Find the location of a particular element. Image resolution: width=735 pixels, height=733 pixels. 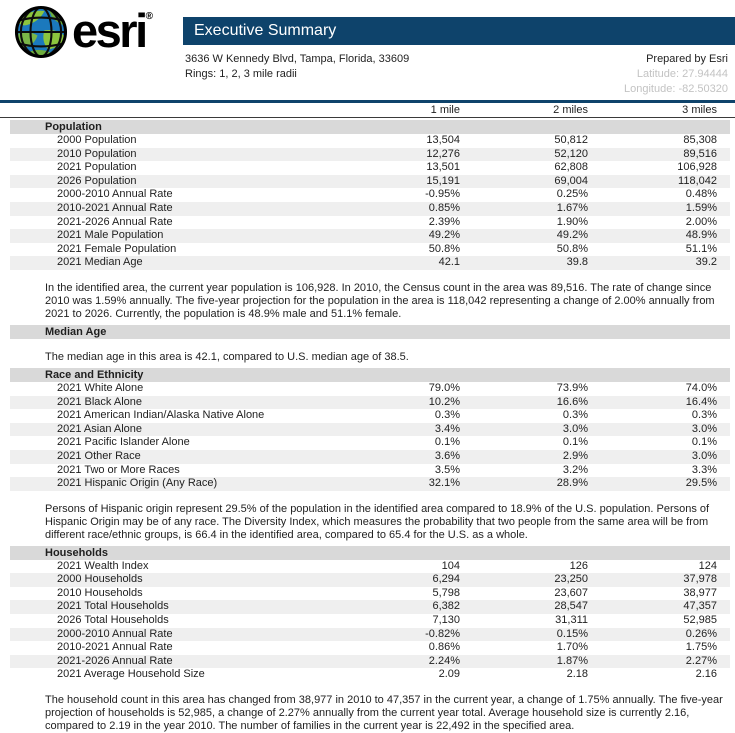

cell-value-3-miles: 1.75% is located at coordinates (701, 647).